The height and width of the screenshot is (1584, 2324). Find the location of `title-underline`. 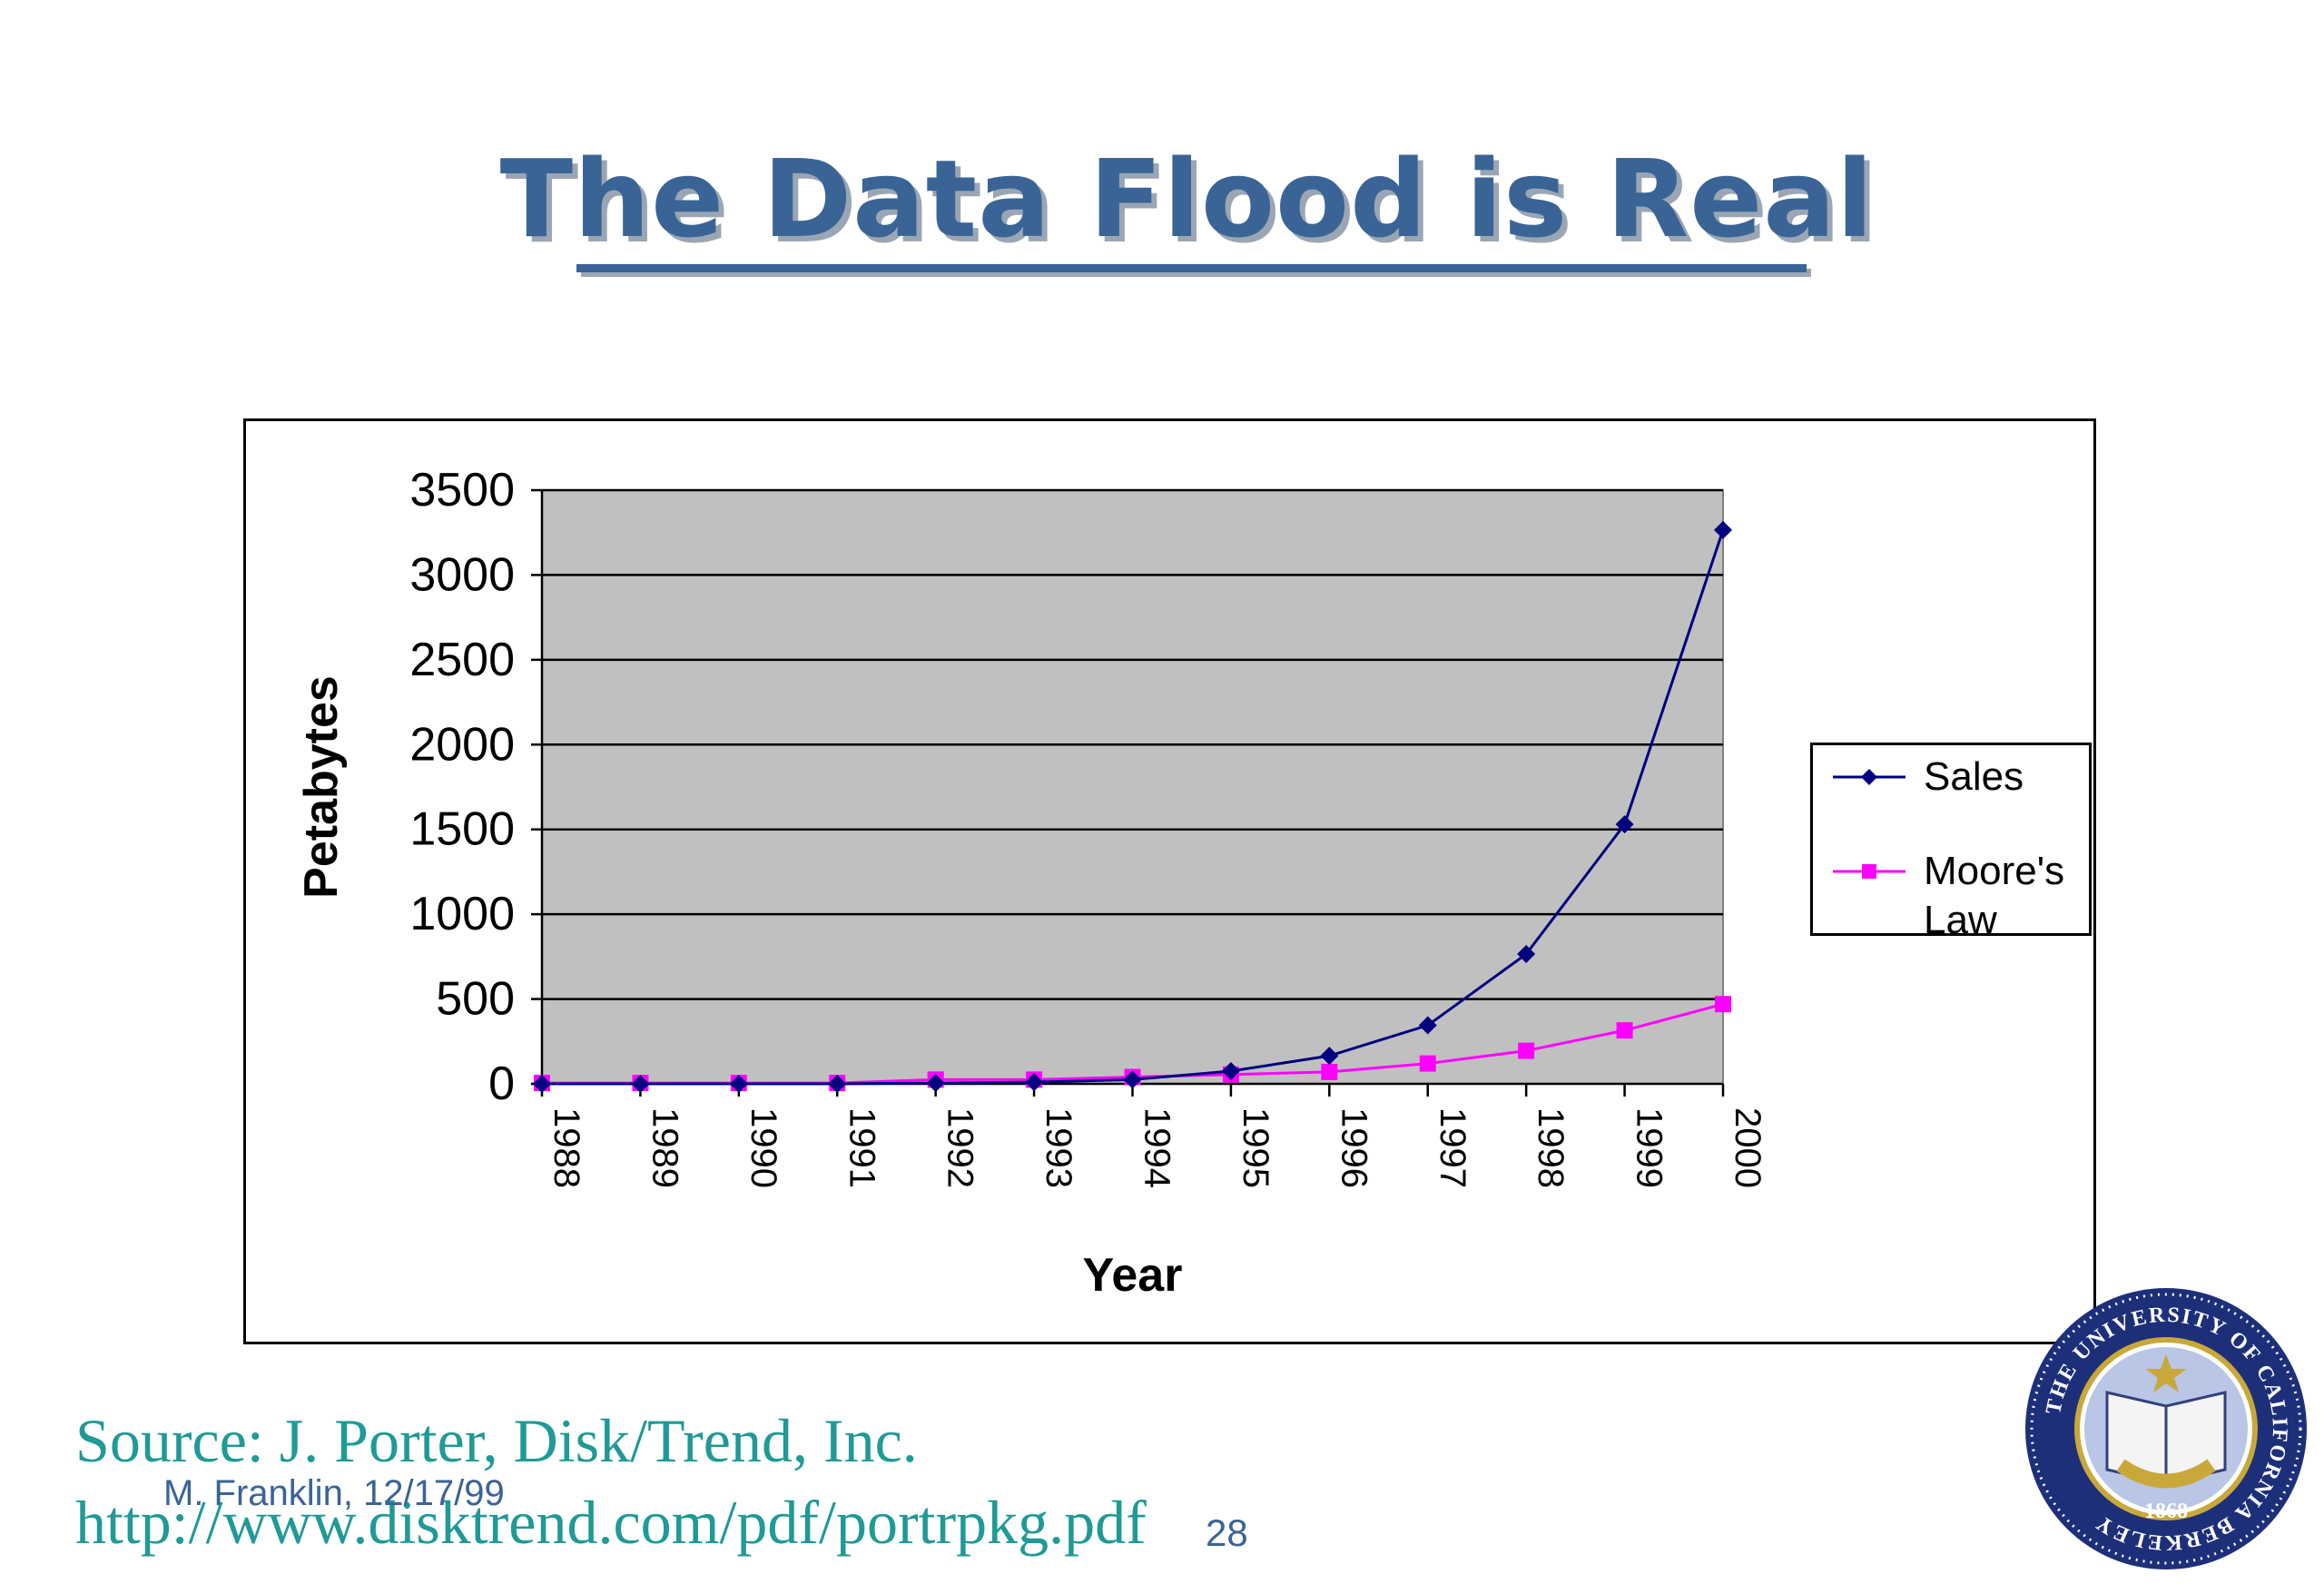

title-underline is located at coordinates (1191, 268).